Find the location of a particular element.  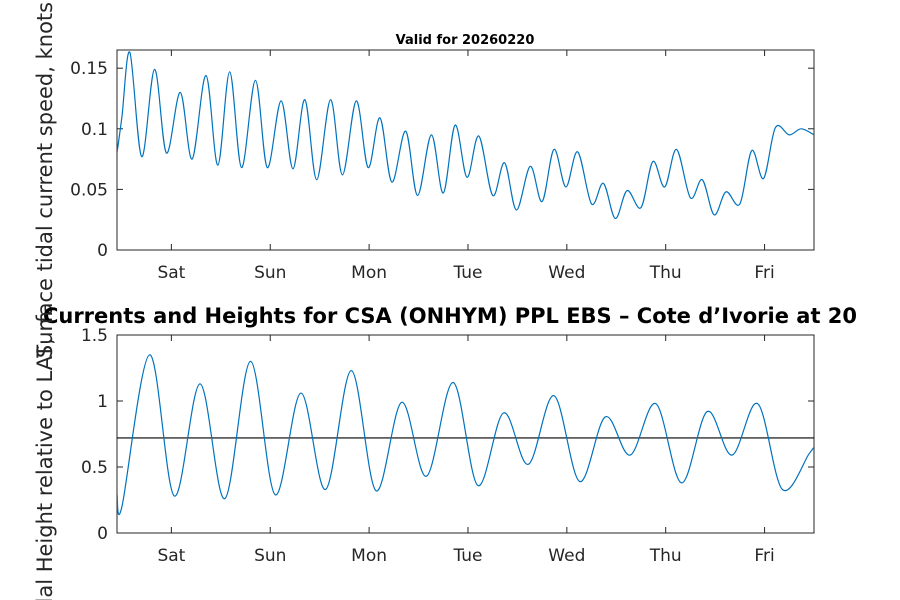

y-tick-label: 0.1 is located at coordinates (94, 130).